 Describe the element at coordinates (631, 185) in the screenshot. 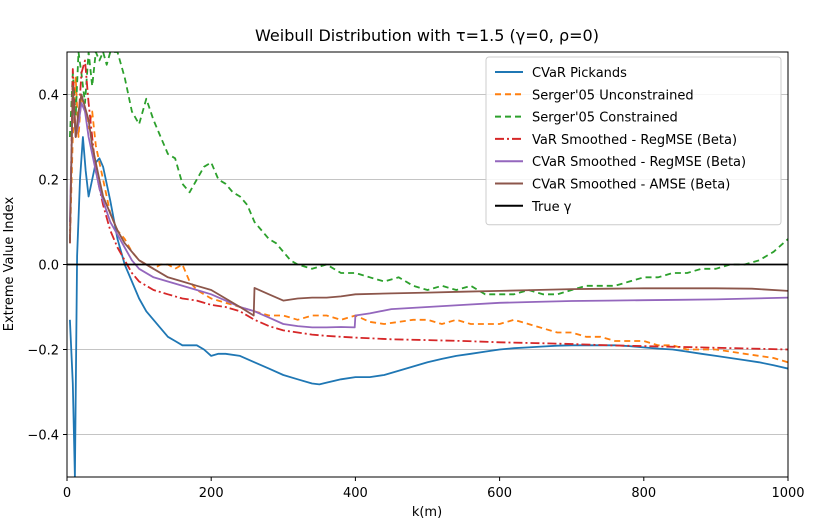

I see `legend-label-5: CVaR Smoothed - AMSE (Beta)` at that location.